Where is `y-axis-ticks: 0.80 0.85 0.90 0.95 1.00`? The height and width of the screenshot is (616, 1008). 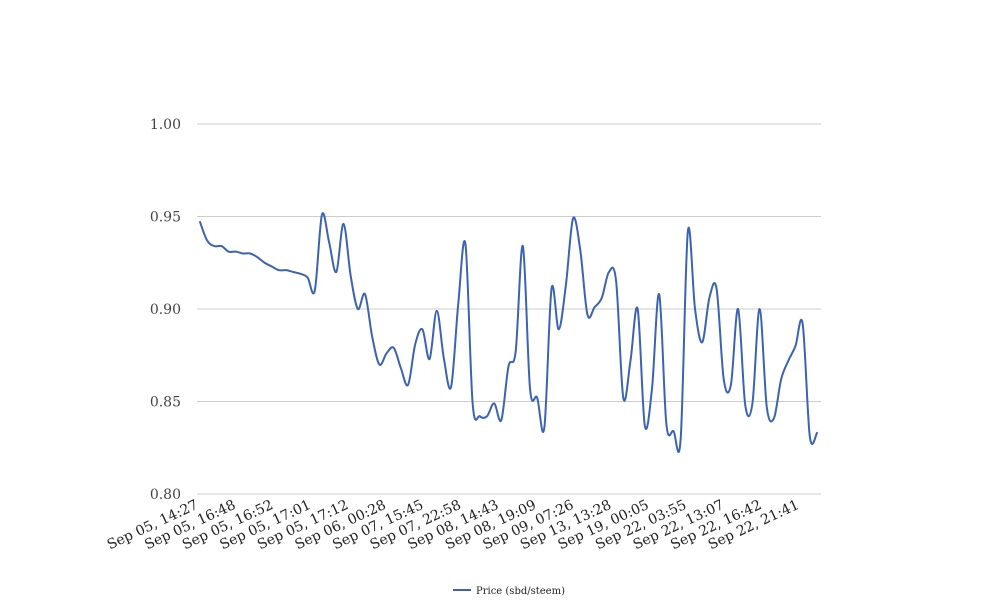
y-axis-ticks: 0.80 0.85 0.90 0.95 1.00 is located at coordinates (165, 310).